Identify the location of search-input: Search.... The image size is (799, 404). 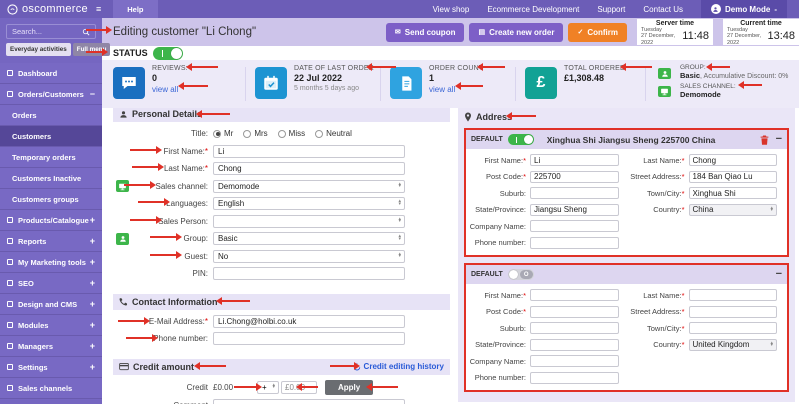
(51, 31).